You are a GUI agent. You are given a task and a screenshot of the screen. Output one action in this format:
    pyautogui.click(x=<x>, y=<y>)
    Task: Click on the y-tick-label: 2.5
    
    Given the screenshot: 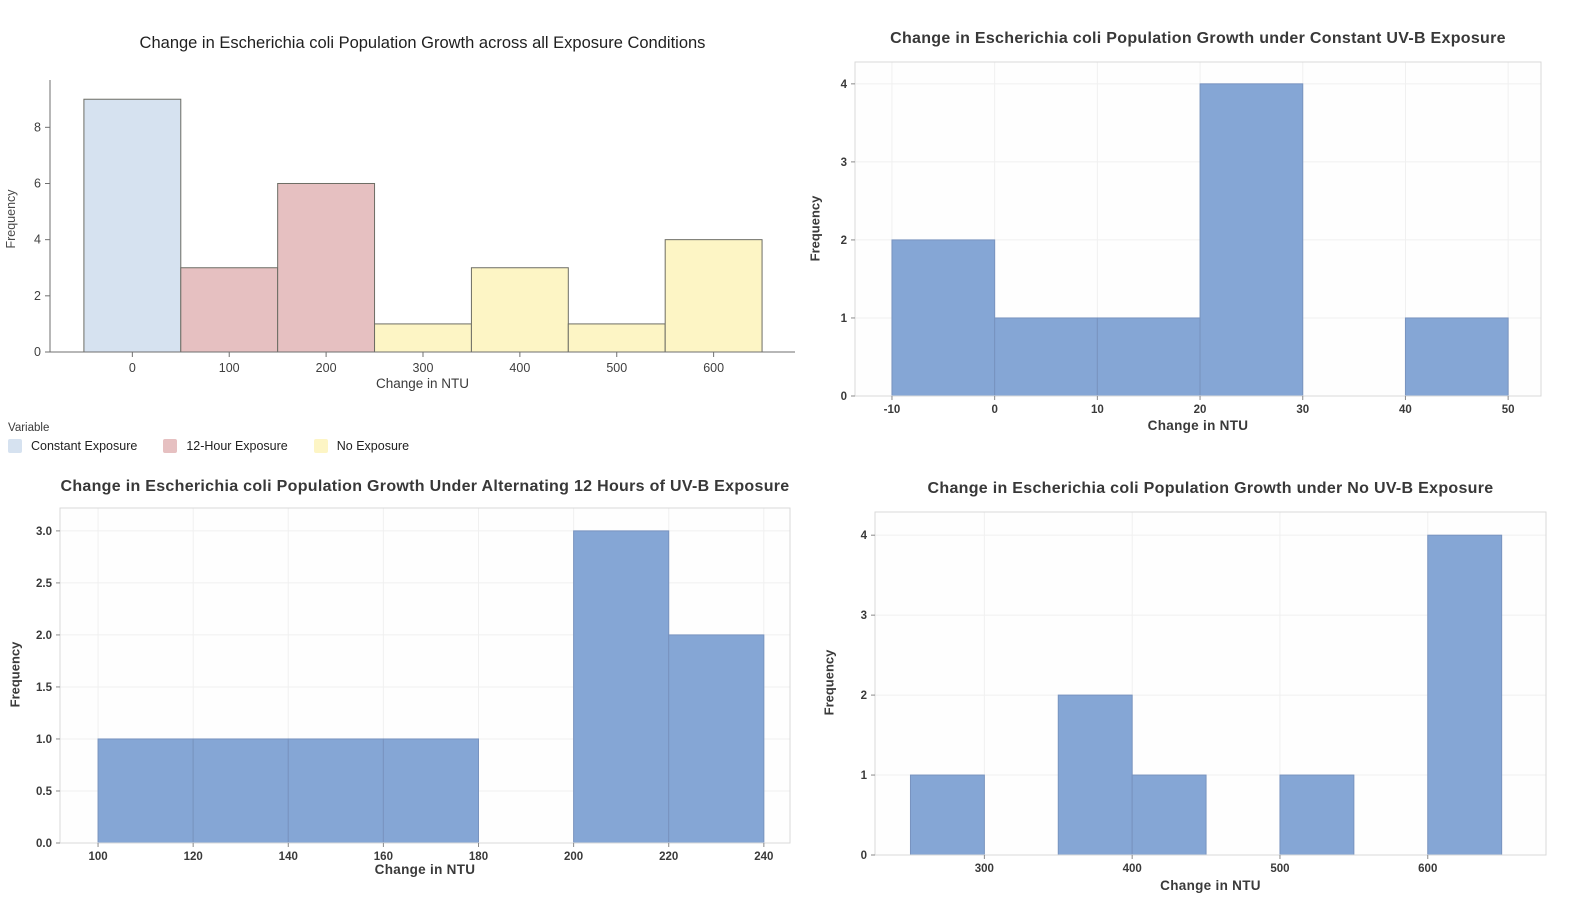 What is the action you would take?
    pyautogui.click(x=44, y=584)
    